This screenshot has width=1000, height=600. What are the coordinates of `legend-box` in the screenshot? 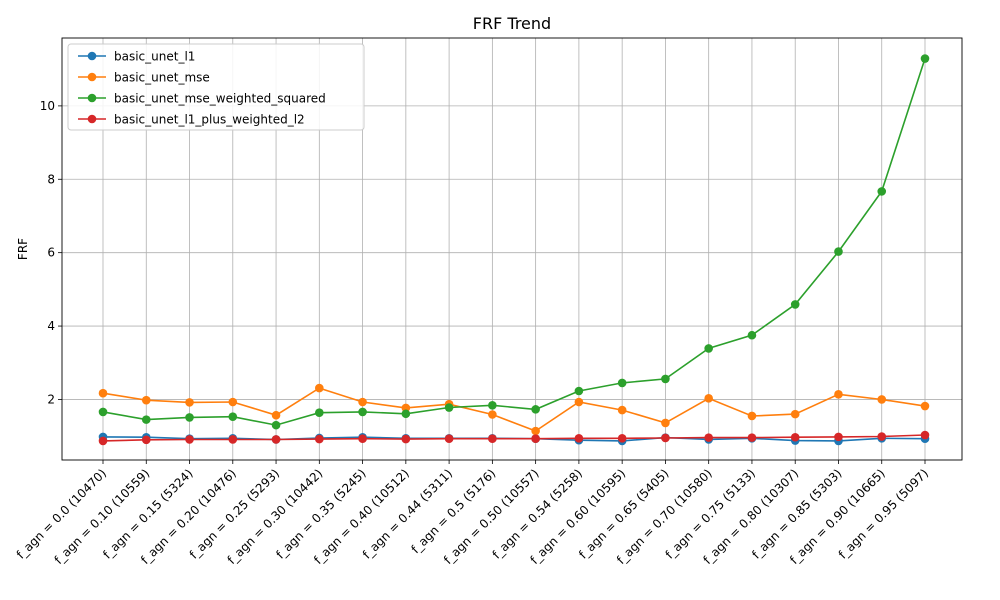 It's located at (216, 87).